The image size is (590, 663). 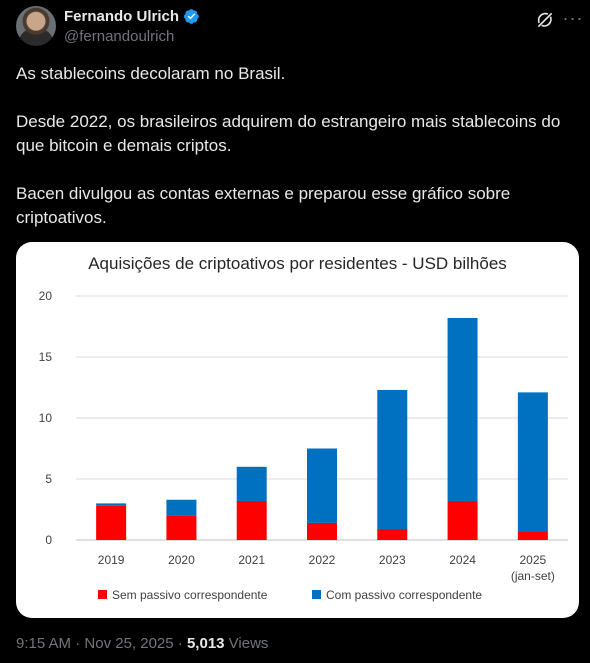 What do you see at coordinates (129, 643) in the screenshot?
I see `tweet-date: Nov 25, 2025` at bounding box center [129, 643].